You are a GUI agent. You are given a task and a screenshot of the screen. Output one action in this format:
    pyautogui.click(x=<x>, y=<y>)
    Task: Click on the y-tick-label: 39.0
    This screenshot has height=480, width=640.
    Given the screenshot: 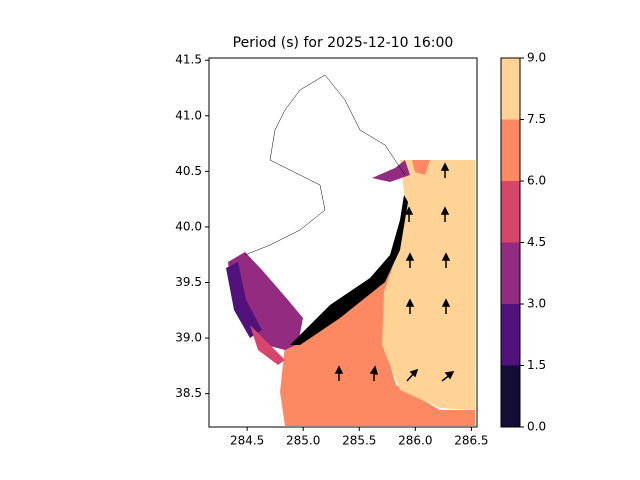 What is the action you would take?
    pyautogui.click(x=188, y=338)
    